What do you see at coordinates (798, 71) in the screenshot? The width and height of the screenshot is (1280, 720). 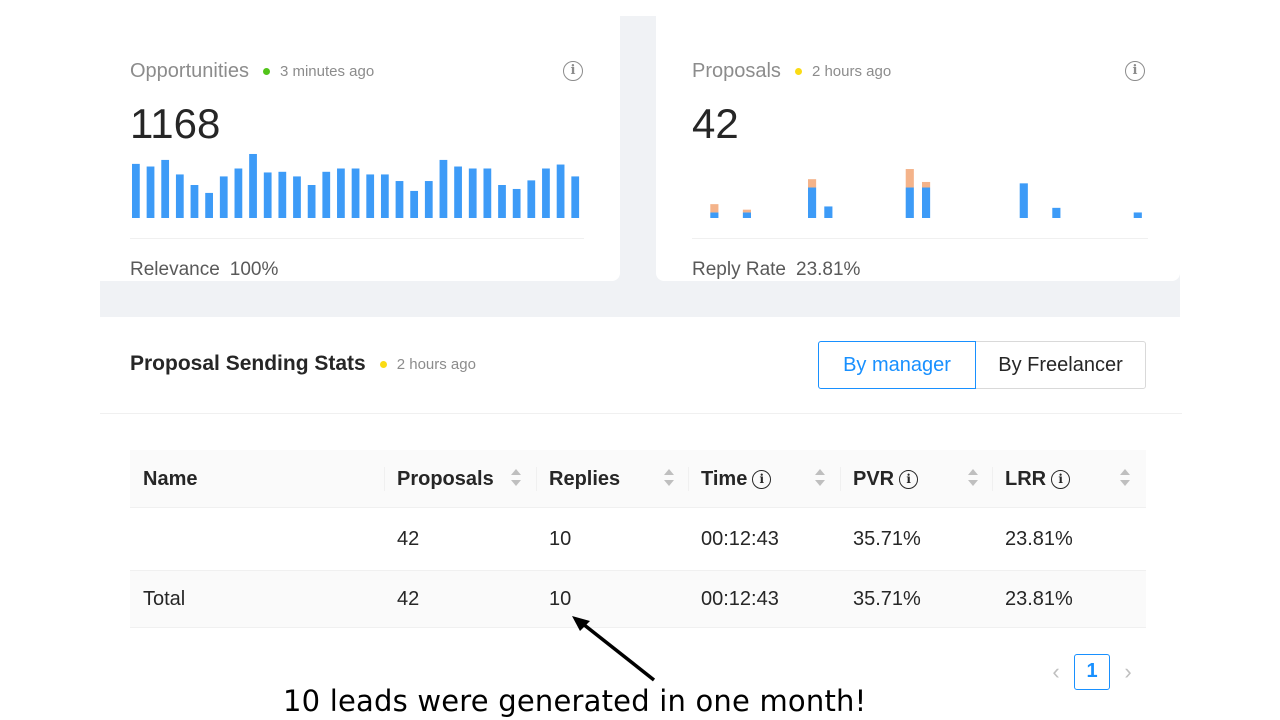 I see `proposals-status-dot` at bounding box center [798, 71].